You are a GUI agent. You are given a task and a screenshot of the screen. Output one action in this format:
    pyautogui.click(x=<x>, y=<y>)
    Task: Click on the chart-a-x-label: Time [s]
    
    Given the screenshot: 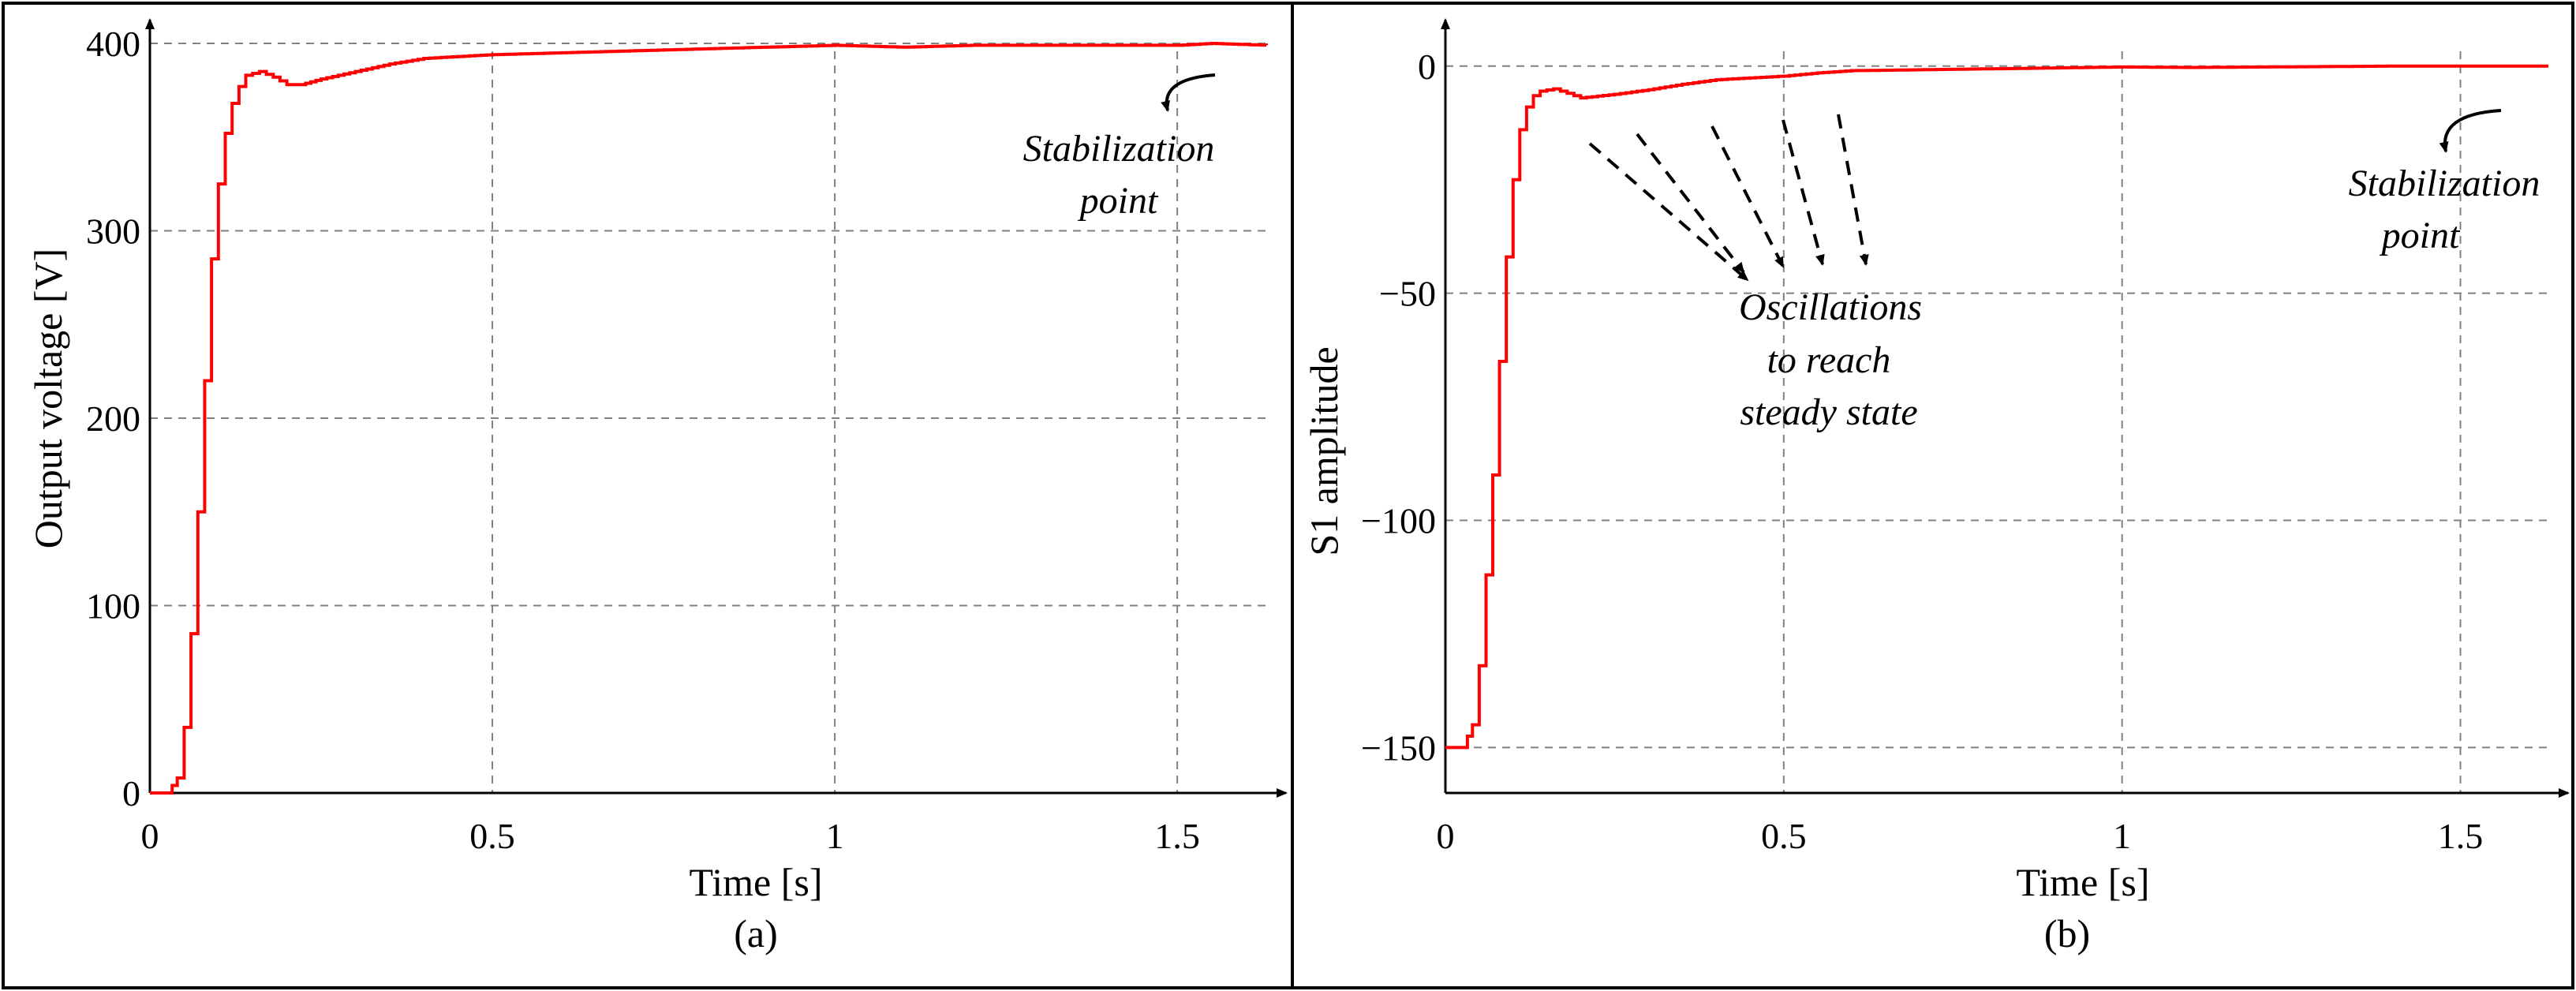 What is the action you would take?
    pyautogui.click(x=755, y=882)
    